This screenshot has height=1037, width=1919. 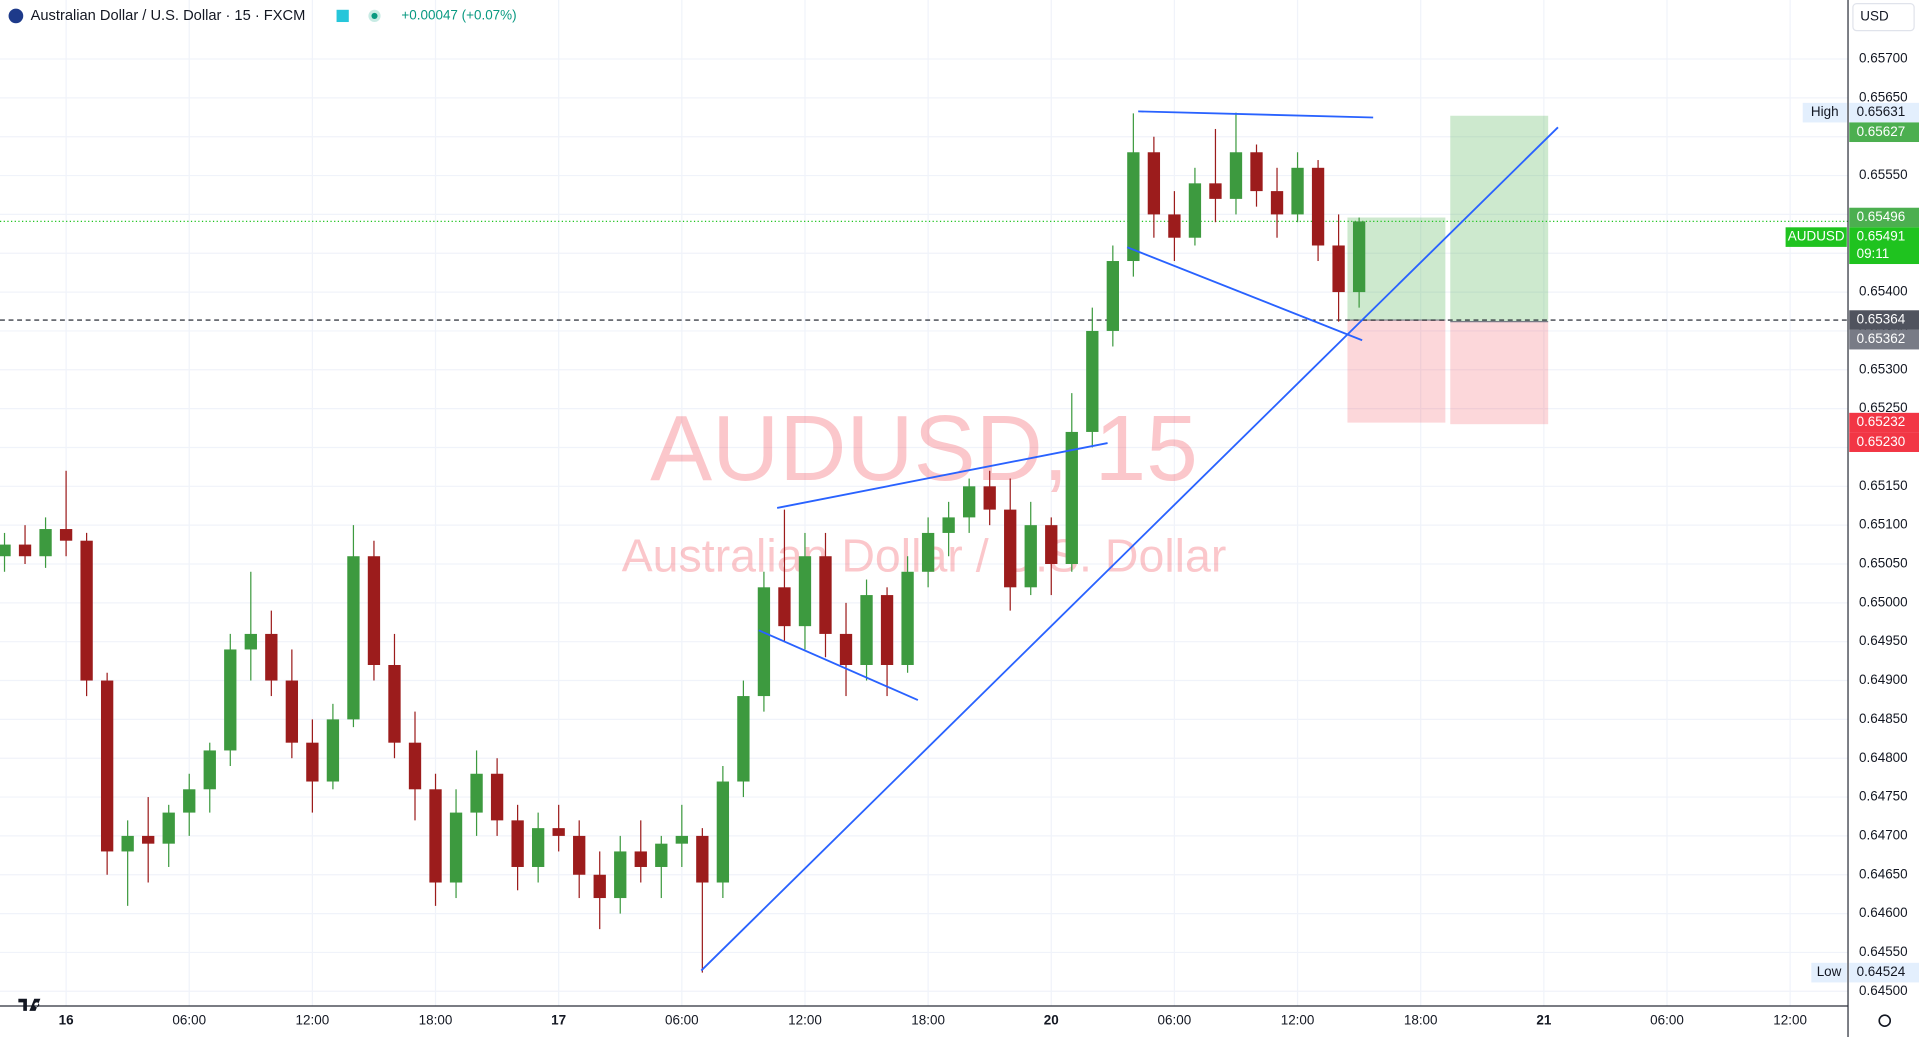 What do you see at coordinates (1885, 1021) in the screenshot?
I see `settings-icon` at bounding box center [1885, 1021].